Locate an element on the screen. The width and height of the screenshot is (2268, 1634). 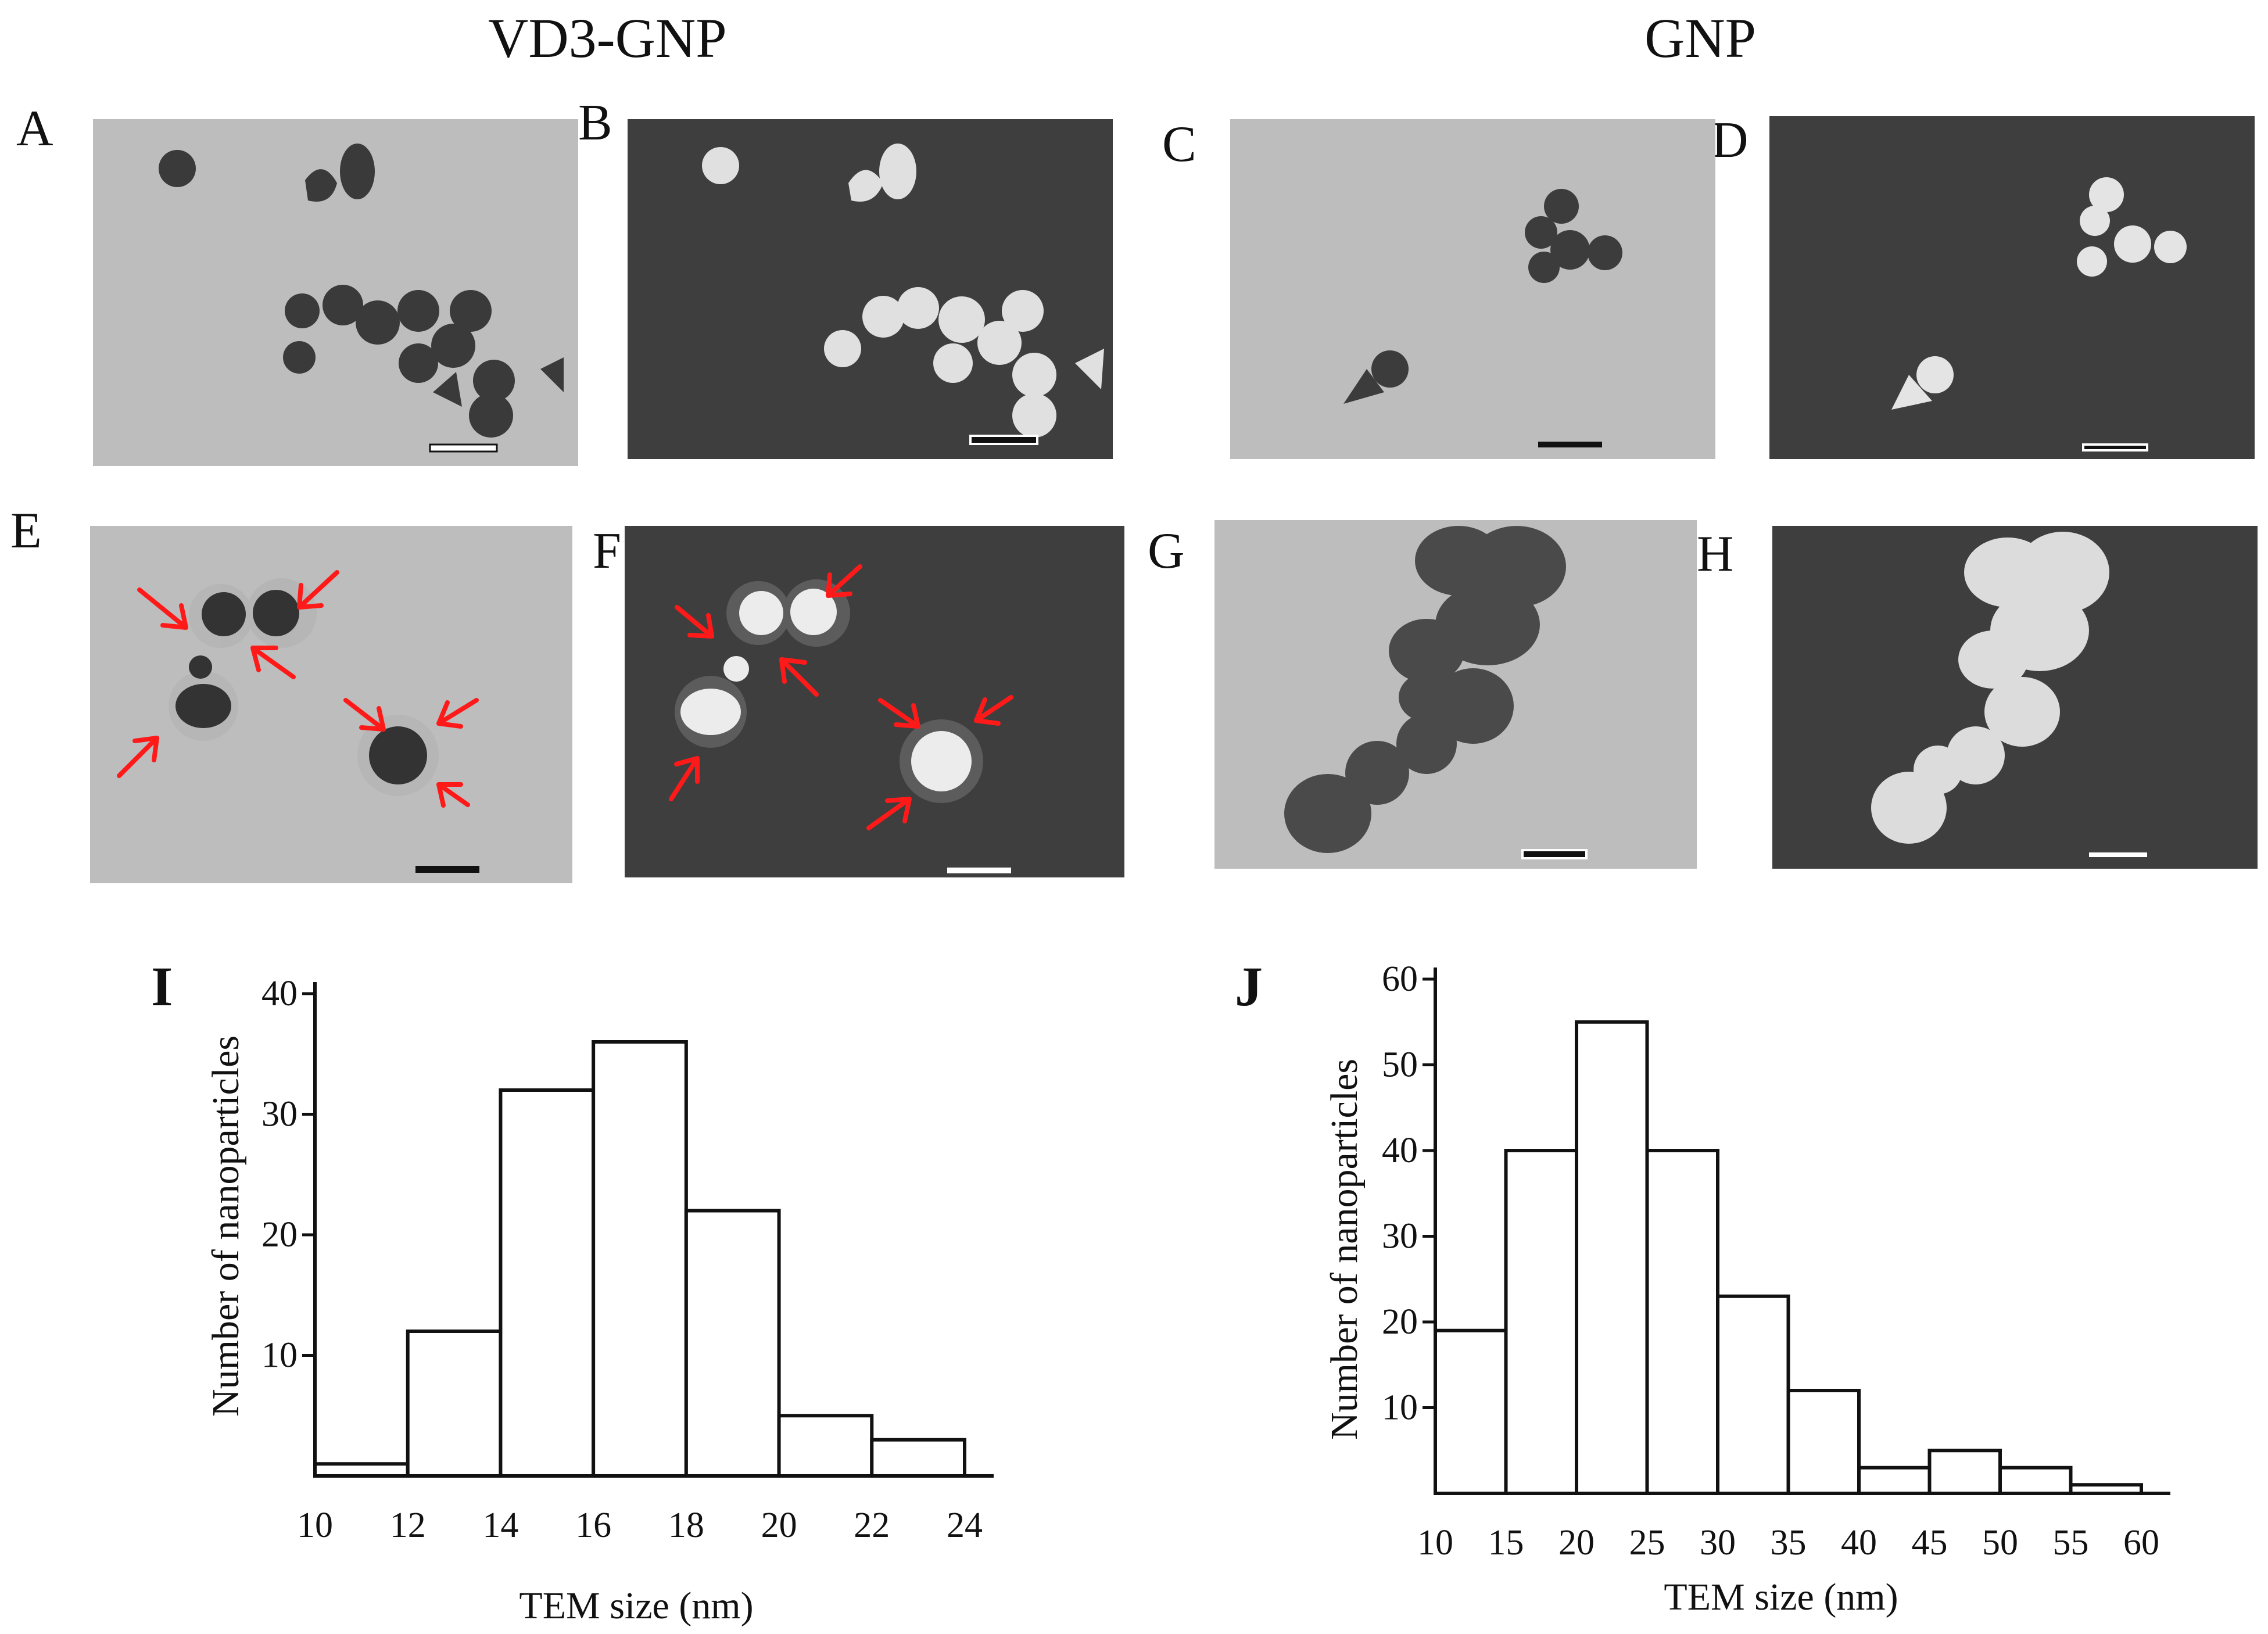
tem-image-a is located at coordinates (335, 292).